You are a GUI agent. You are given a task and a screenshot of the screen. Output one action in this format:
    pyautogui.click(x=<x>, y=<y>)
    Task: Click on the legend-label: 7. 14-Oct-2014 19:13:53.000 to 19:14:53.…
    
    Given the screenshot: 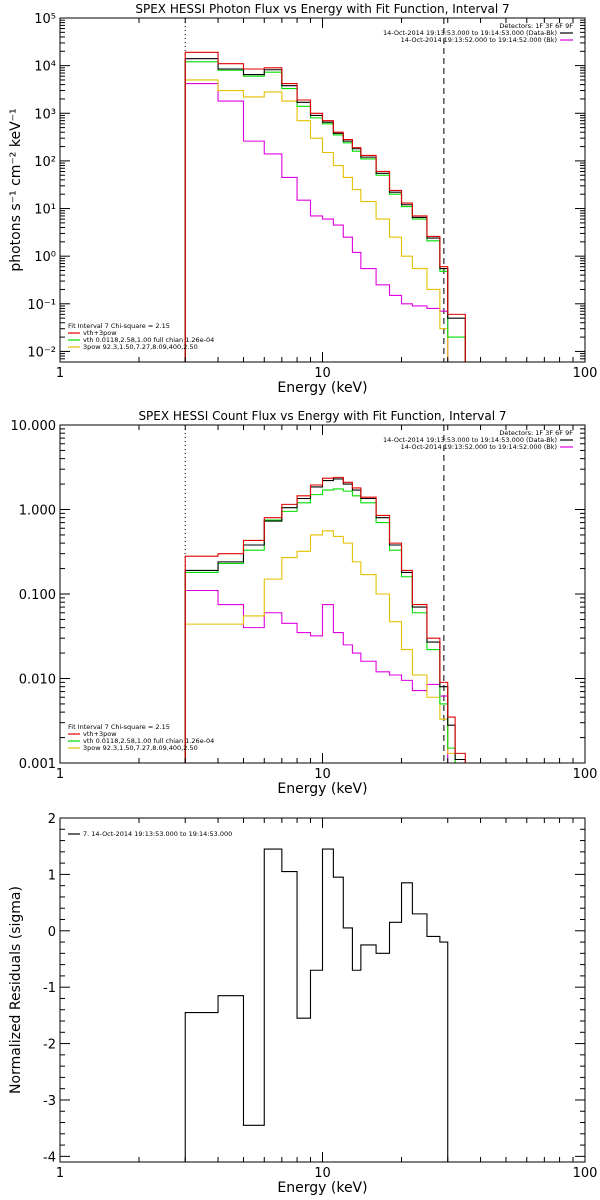 What is the action you would take?
    pyautogui.click(x=157, y=834)
    